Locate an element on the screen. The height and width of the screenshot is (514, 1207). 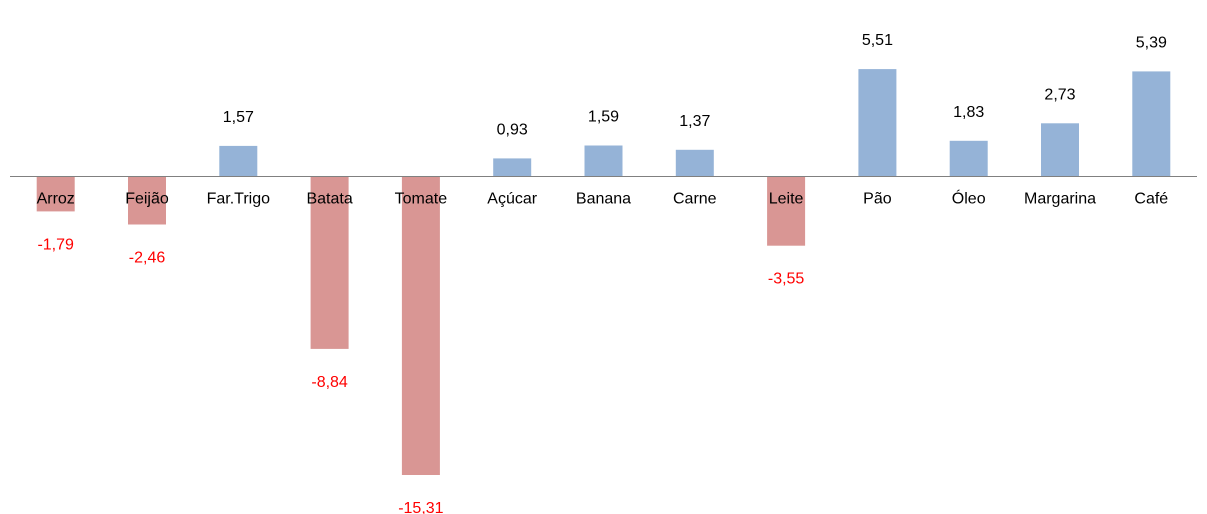
value-label-tomate: -15,31 is located at coordinates (420, 507).